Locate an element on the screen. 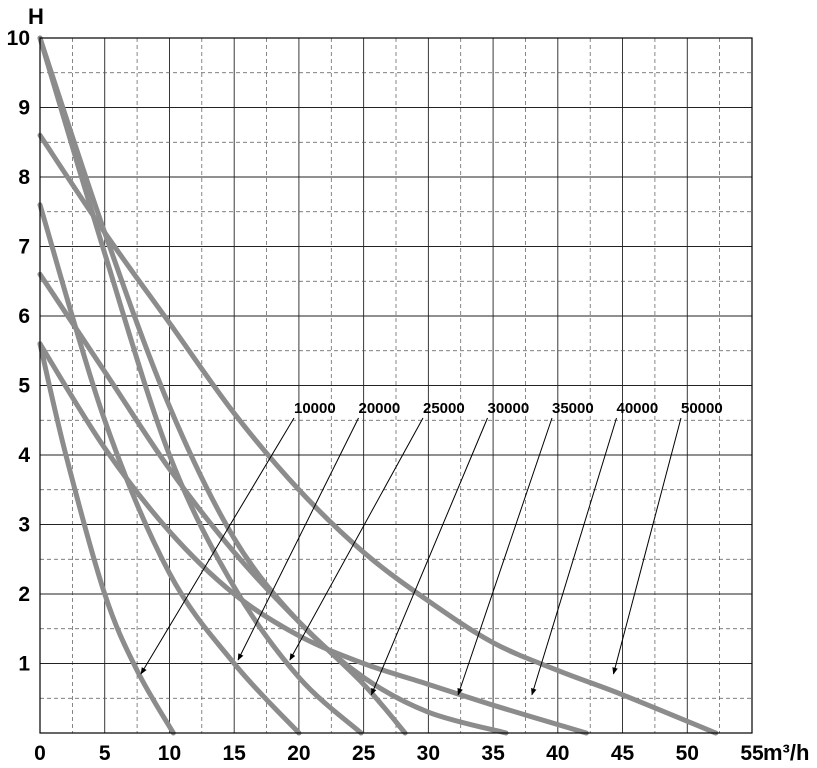 Image resolution: width=817 pixels, height=768 pixels. x-tick-label: 50 is located at coordinates (687, 753).